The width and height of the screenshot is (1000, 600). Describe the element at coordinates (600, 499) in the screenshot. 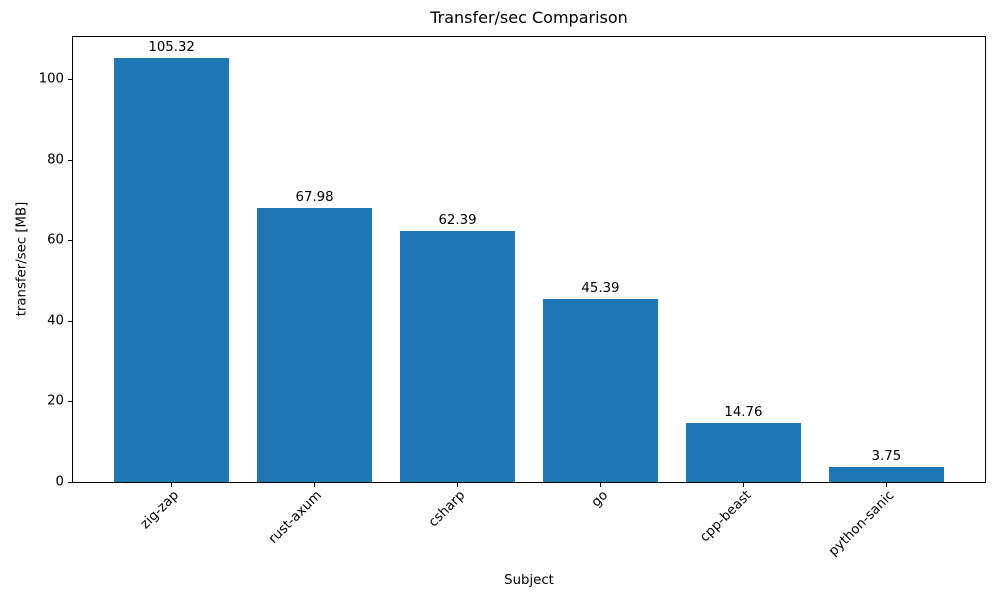

I see `x-tick-label: go` at that location.